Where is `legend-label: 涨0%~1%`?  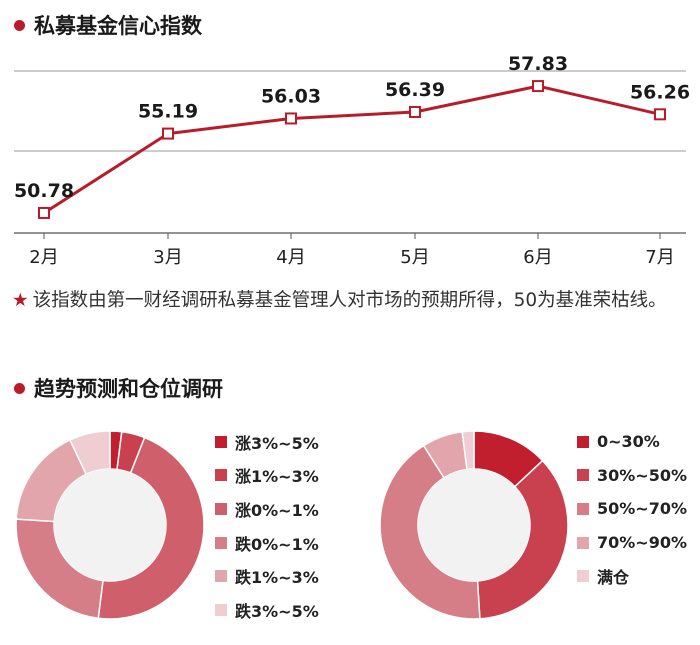
legend-label: 涨0%~1% is located at coordinates (277, 510).